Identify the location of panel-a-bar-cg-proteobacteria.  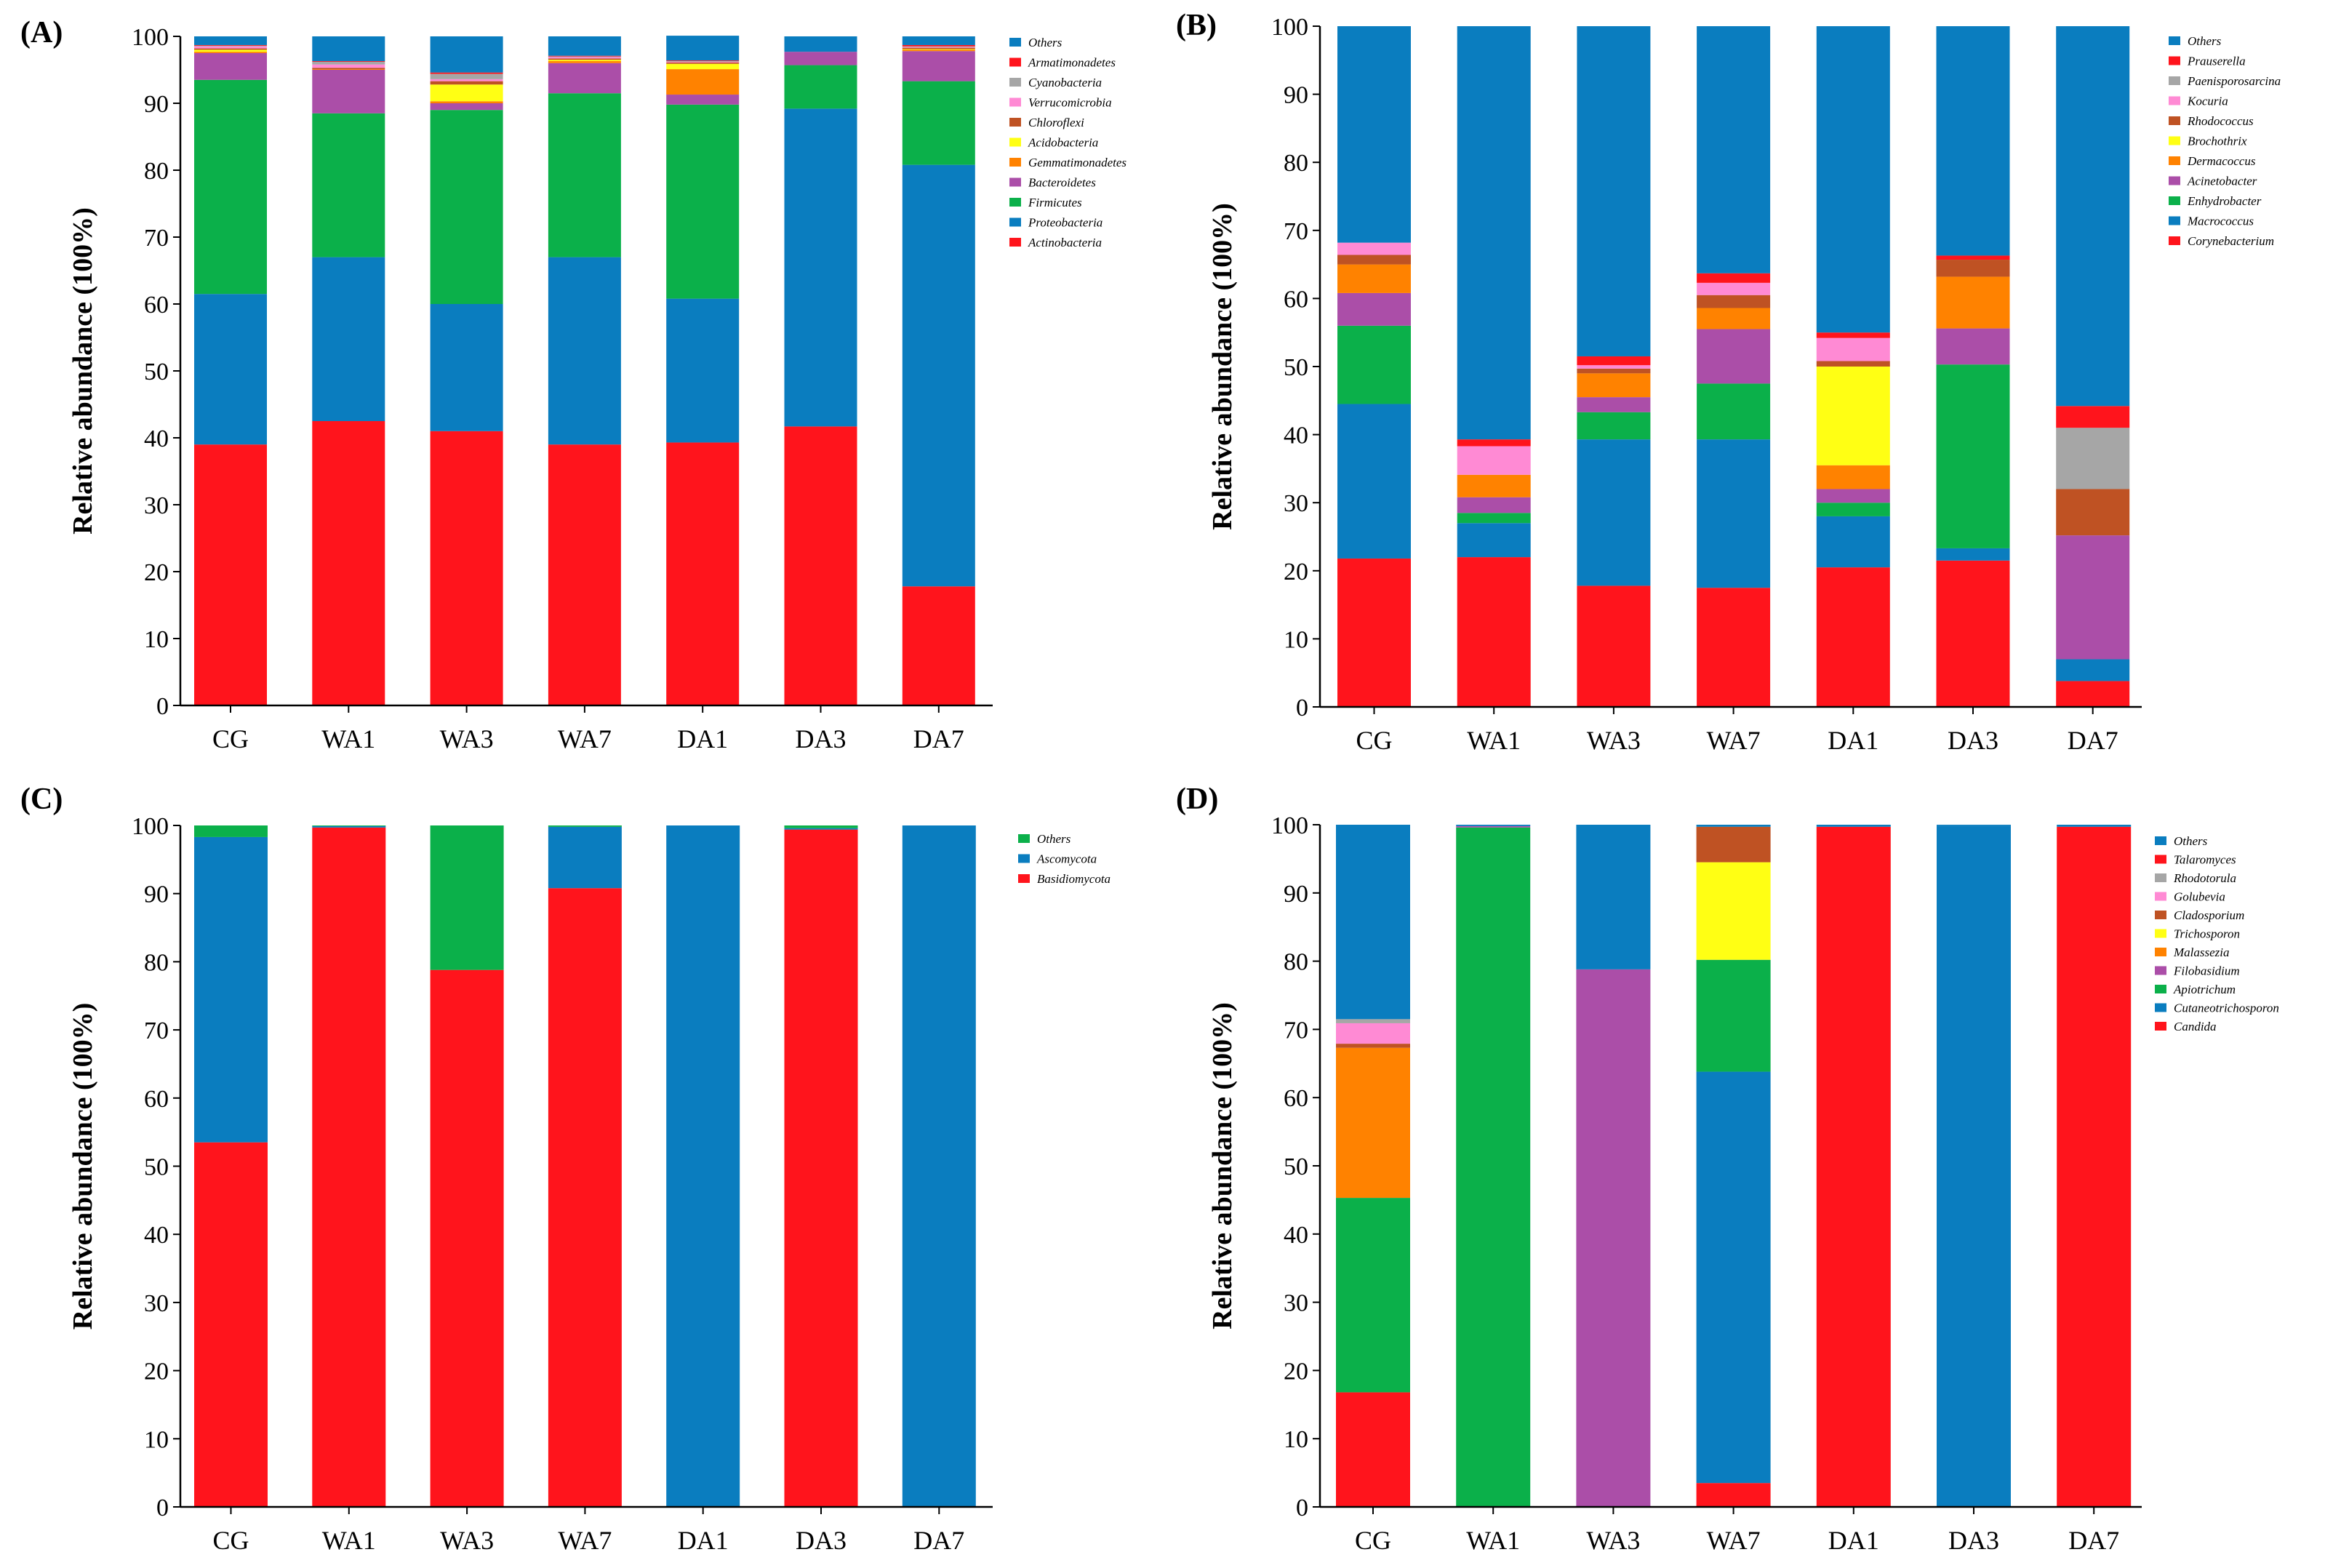
(230, 369).